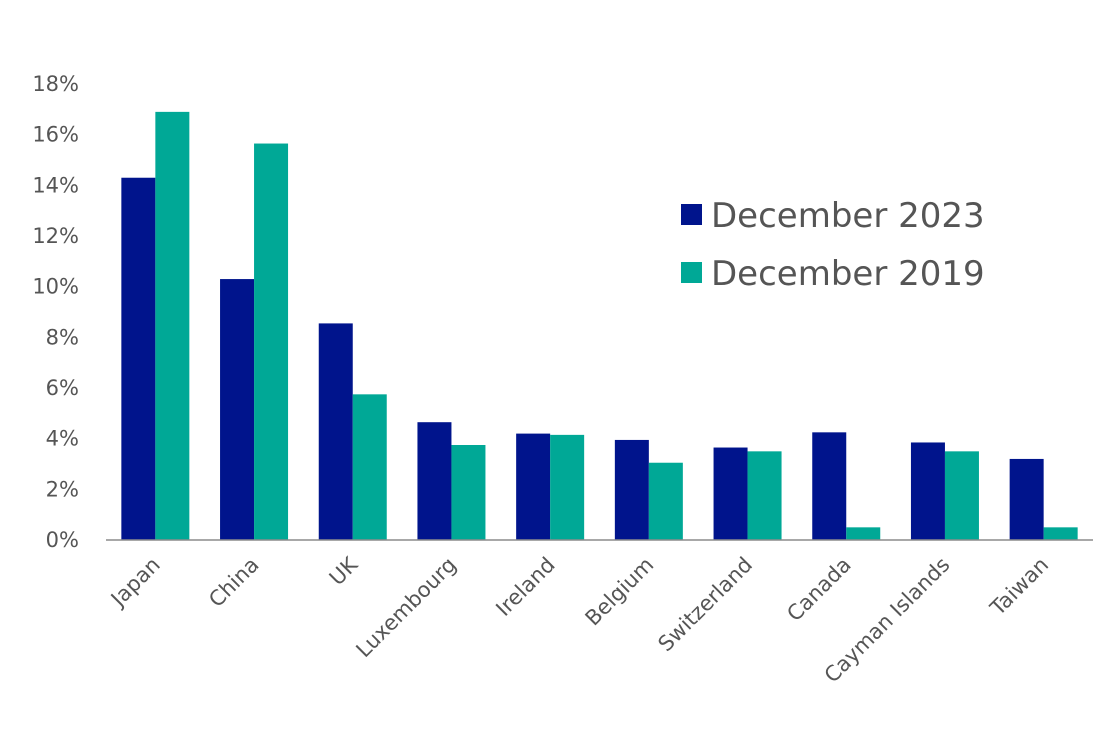  I want to click on legend-label: December 2023, so click(848, 216).